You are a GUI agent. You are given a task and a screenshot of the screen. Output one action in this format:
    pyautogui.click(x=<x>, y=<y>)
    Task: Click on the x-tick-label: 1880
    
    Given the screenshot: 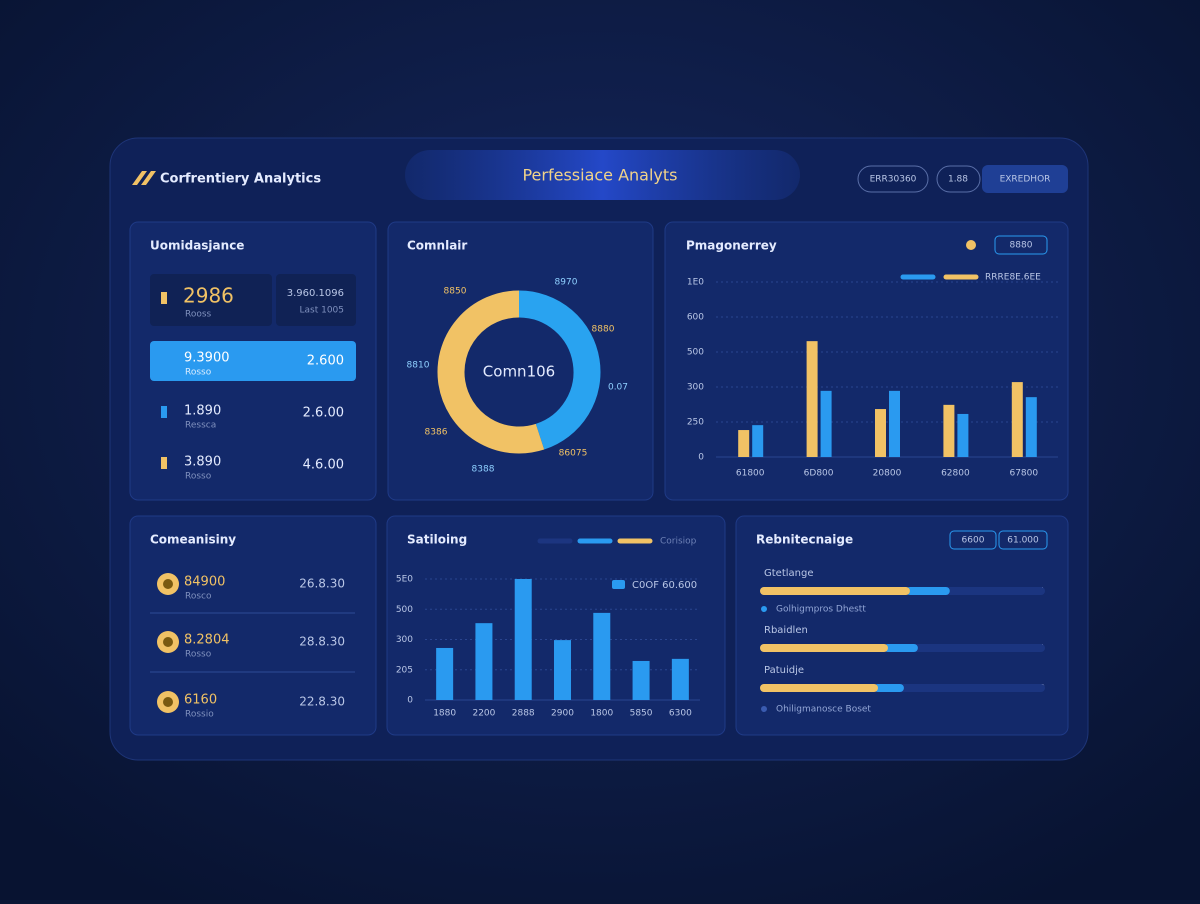 What is the action you would take?
    pyautogui.click(x=444, y=714)
    